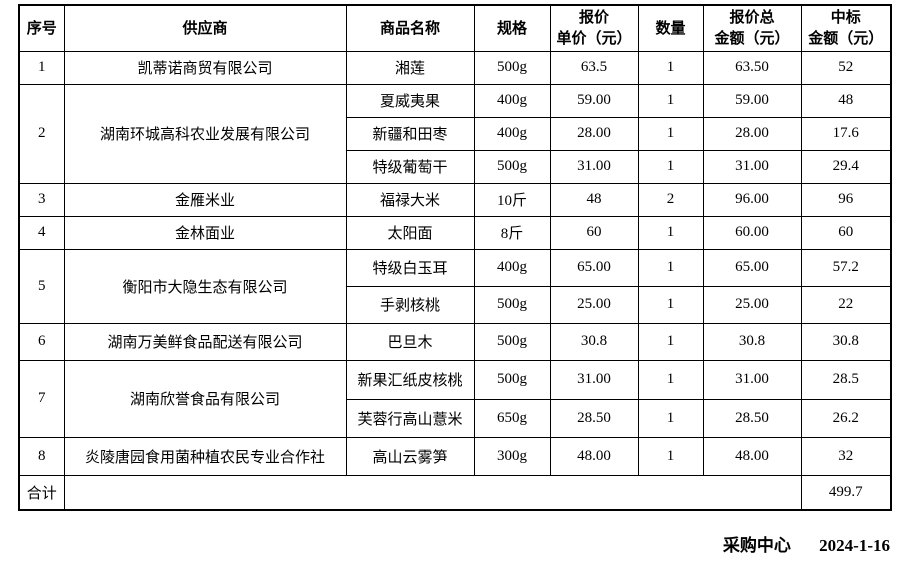  What do you see at coordinates (205, 341) in the screenshot?
I see `cell-supplier: 湖南万美鲜食品配送有限公司` at bounding box center [205, 341].